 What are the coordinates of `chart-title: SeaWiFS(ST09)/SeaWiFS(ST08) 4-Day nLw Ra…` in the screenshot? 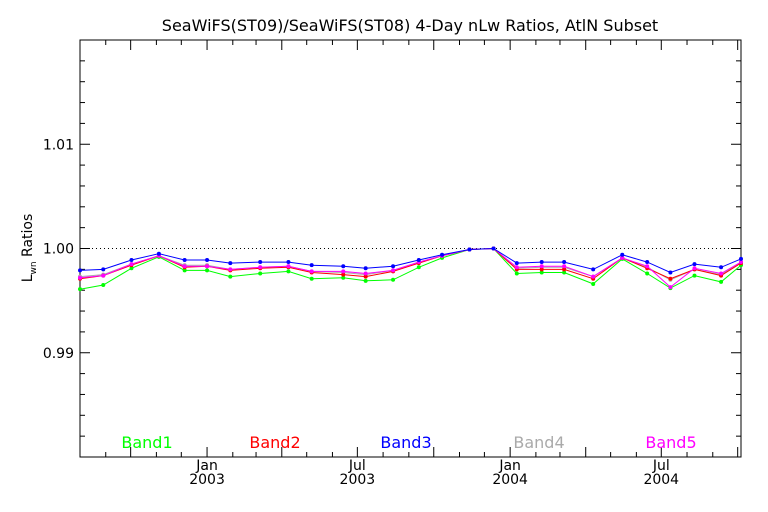 It's located at (410, 25).